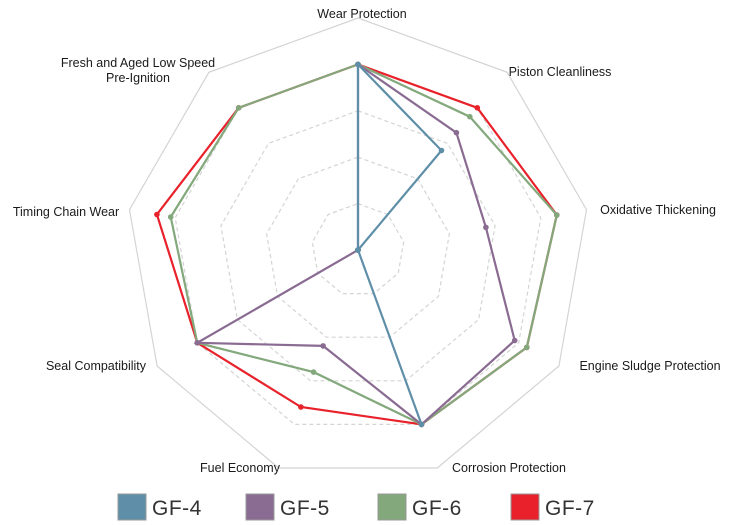 This screenshot has height=525, width=735. I want to click on axis-label: Fresh and Aged Low Speed Pre-Ignition, so click(138, 70).